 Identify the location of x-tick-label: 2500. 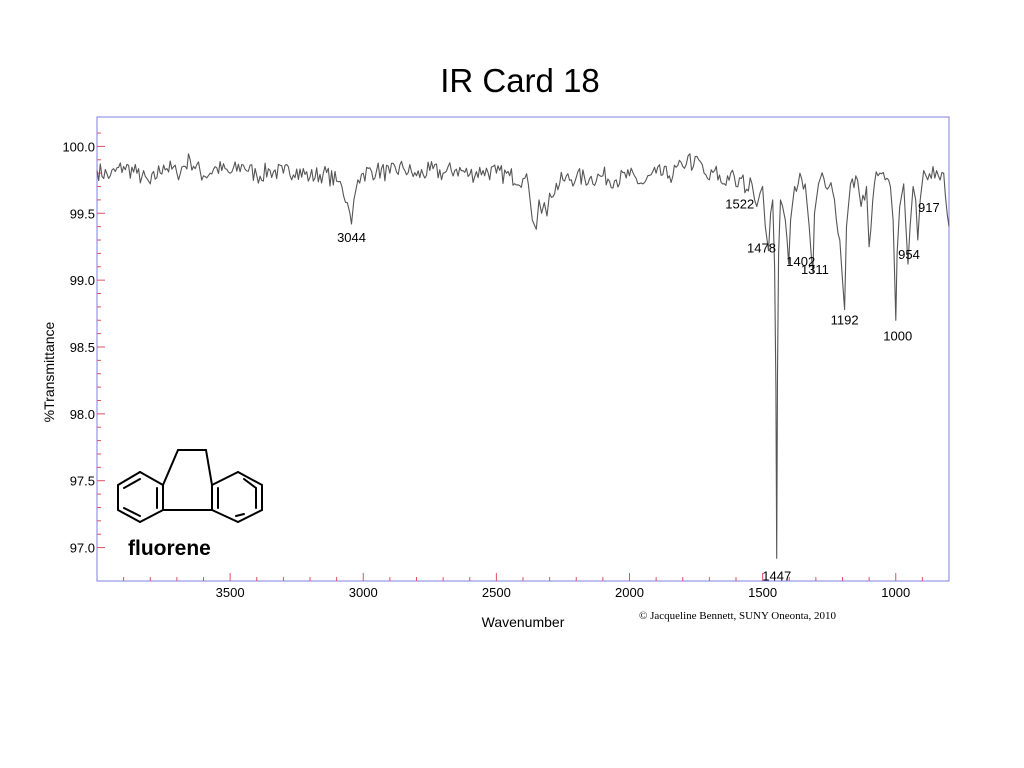
(496, 592).